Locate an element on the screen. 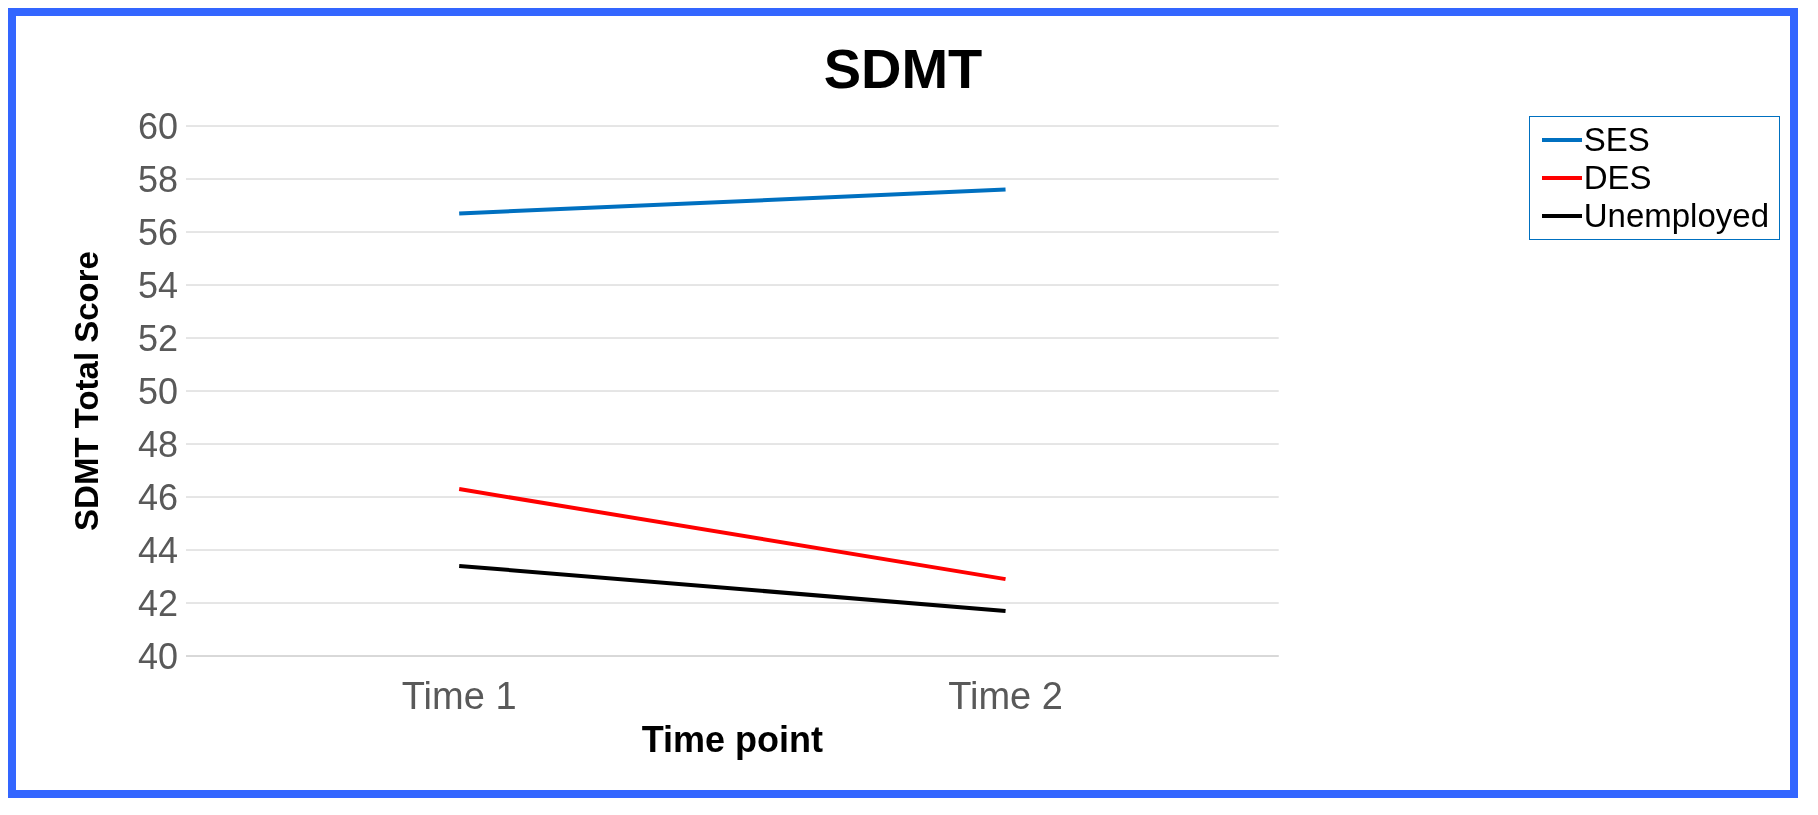  y-tick-label: 42 is located at coordinates (157, 603).